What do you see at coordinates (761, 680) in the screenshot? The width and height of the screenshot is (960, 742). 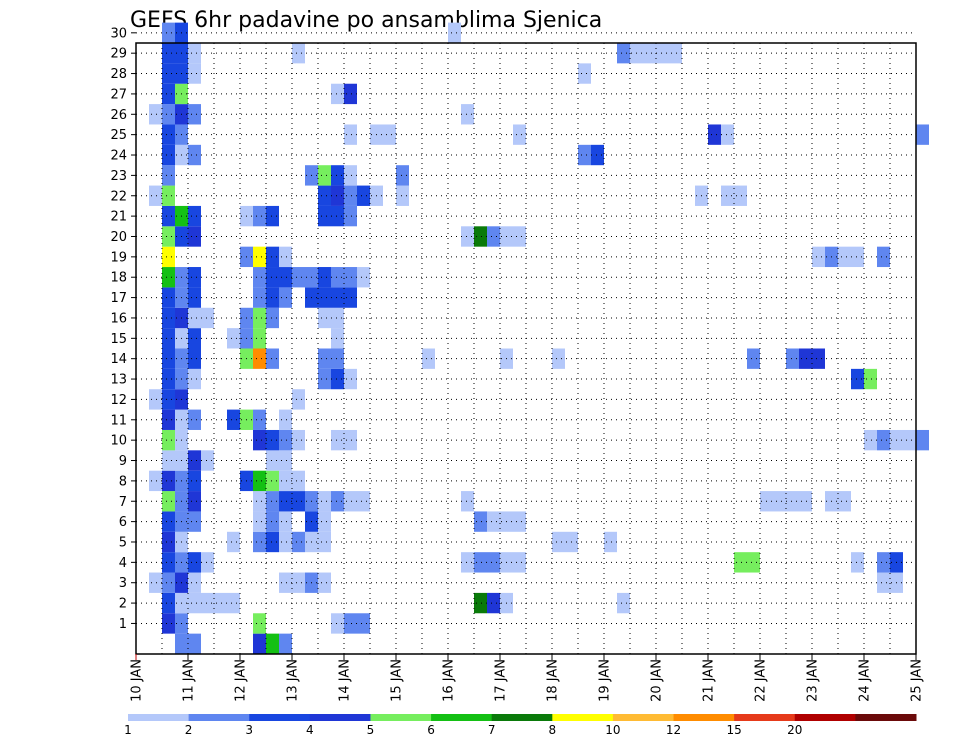 I see `x-tick-label: 22 JAN` at bounding box center [761, 680].